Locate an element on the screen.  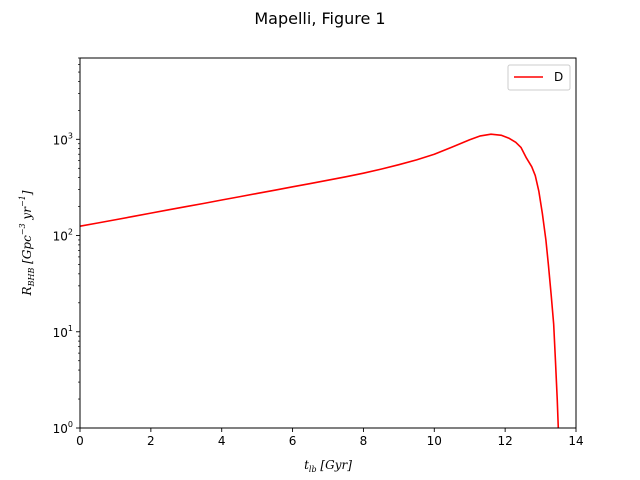
legend-label-d: D is located at coordinates (558, 77).